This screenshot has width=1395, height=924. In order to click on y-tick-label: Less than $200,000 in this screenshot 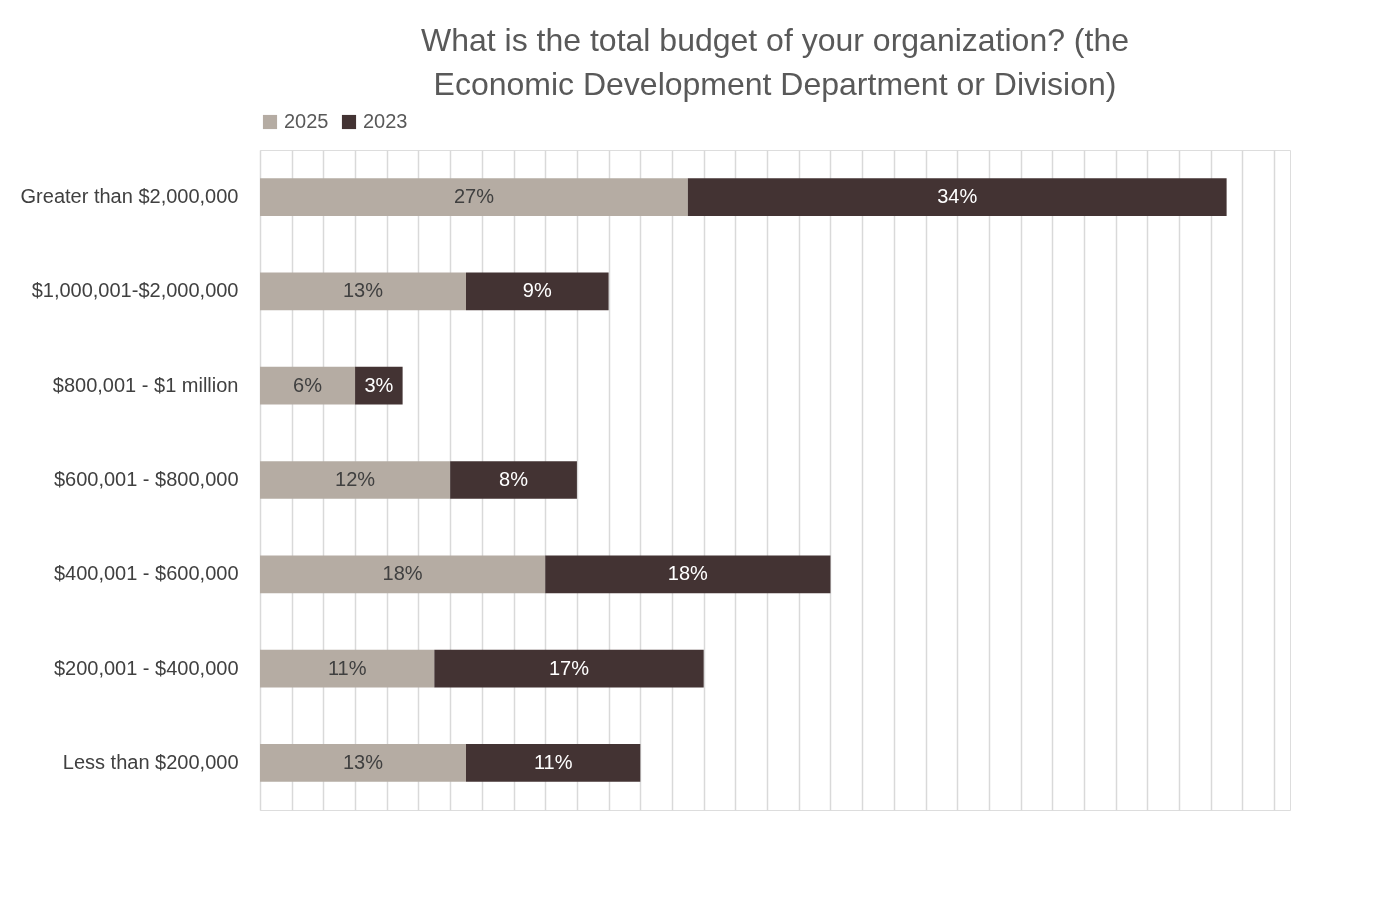, I will do `click(150, 761)`.